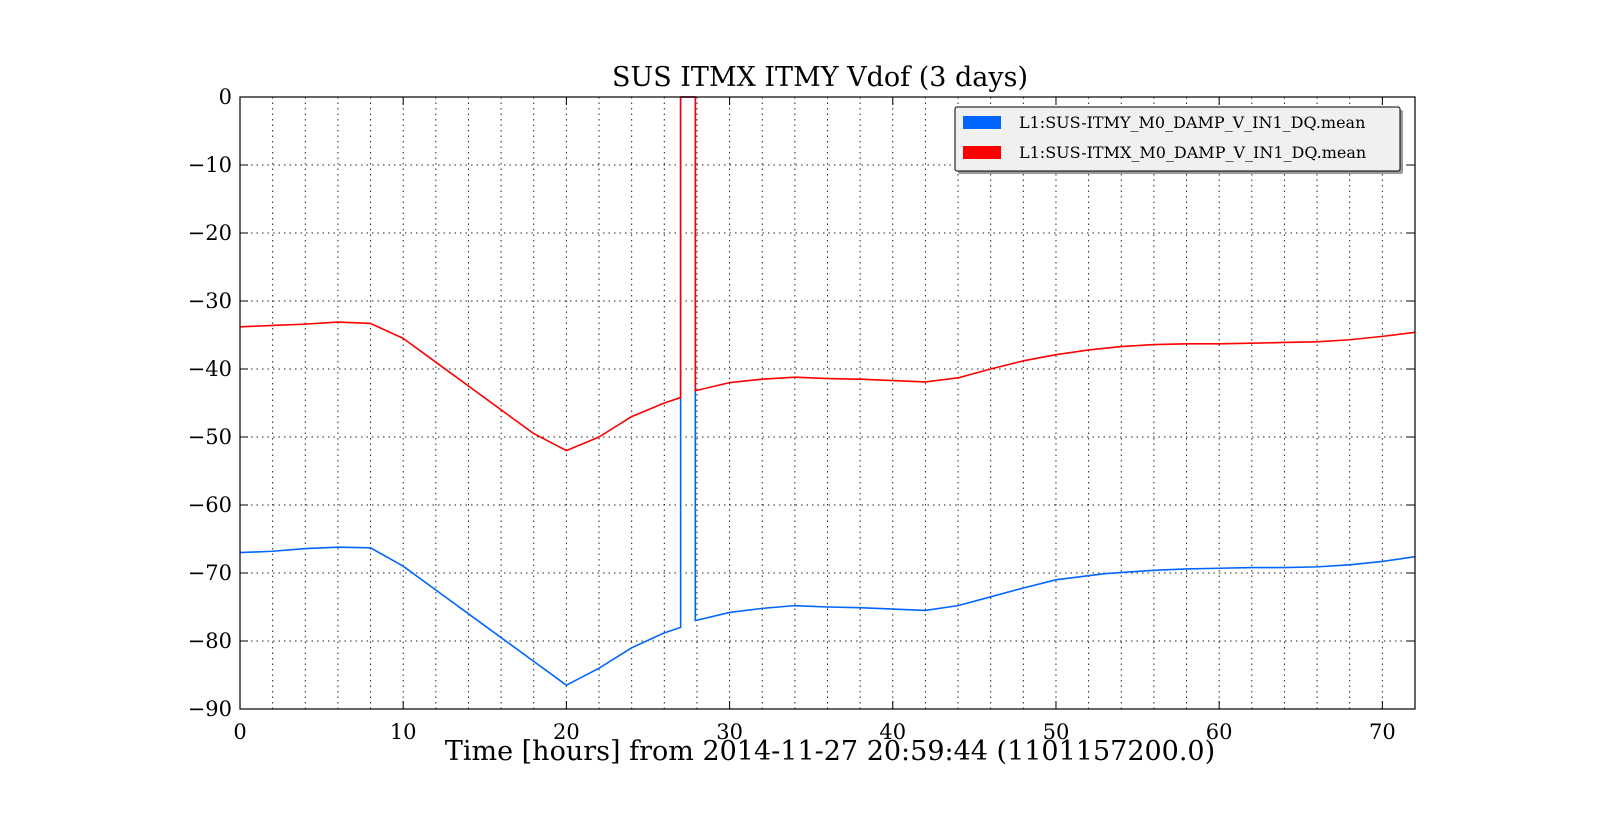 The width and height of the screenshot is (1600, 817). I want to click on y-tick-label: −10, so click(210, 165).